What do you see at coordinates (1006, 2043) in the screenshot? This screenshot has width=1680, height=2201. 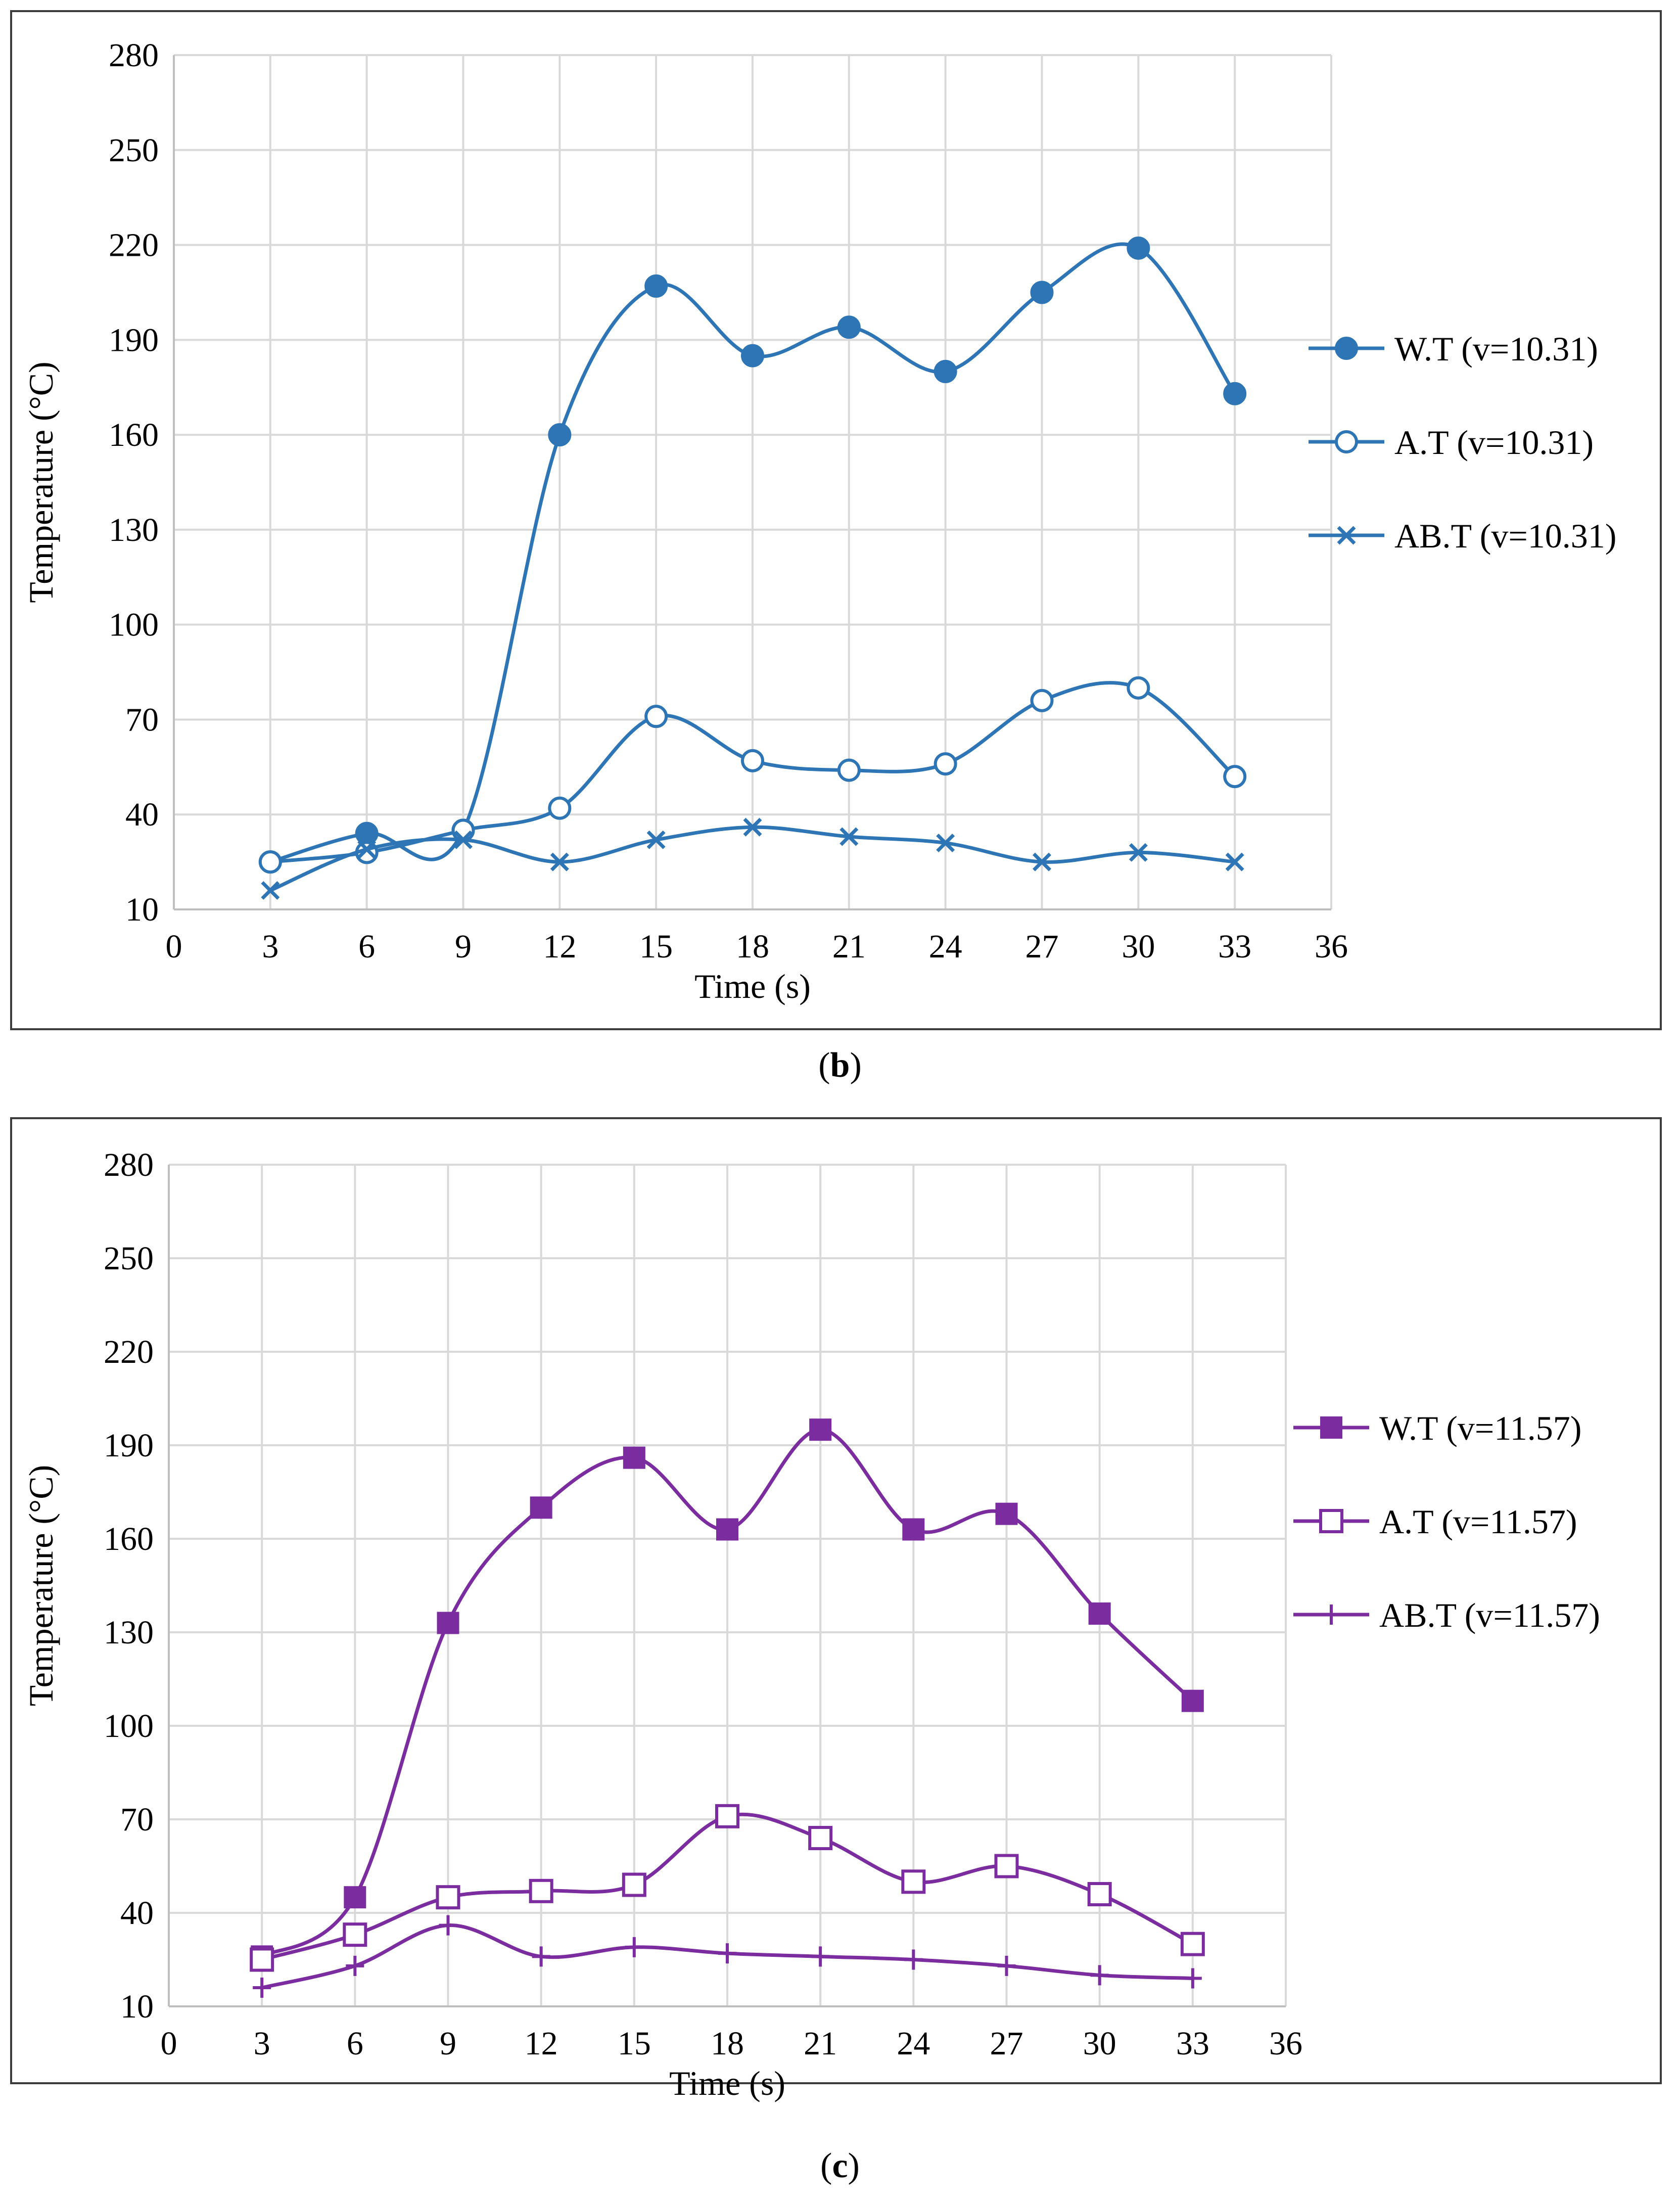 I see `x-tick-label: 27` at bounding box center [1006, 2043].